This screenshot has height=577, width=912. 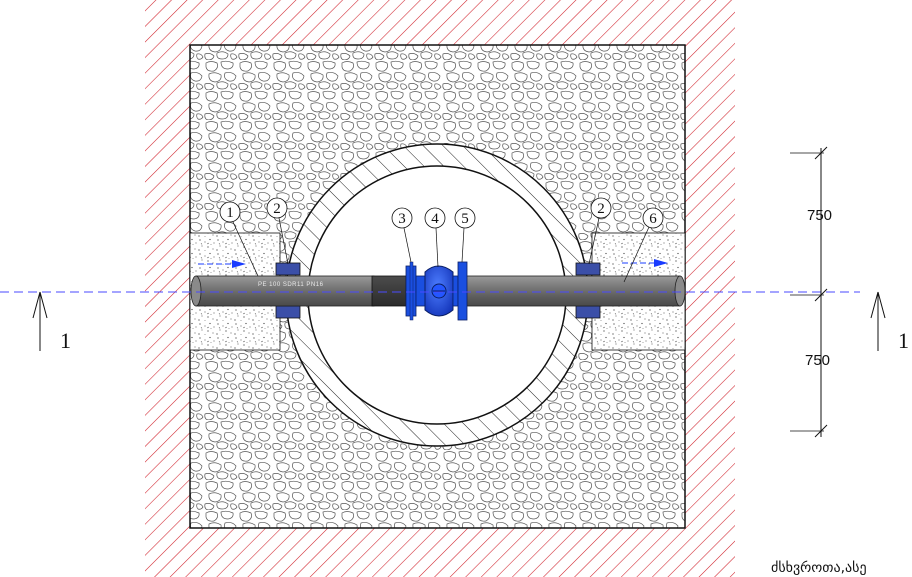 What do you see at coordinates (600, 231) in the screenshot?
I see `callout-2-right: 2` at bounding box center [600, 231].